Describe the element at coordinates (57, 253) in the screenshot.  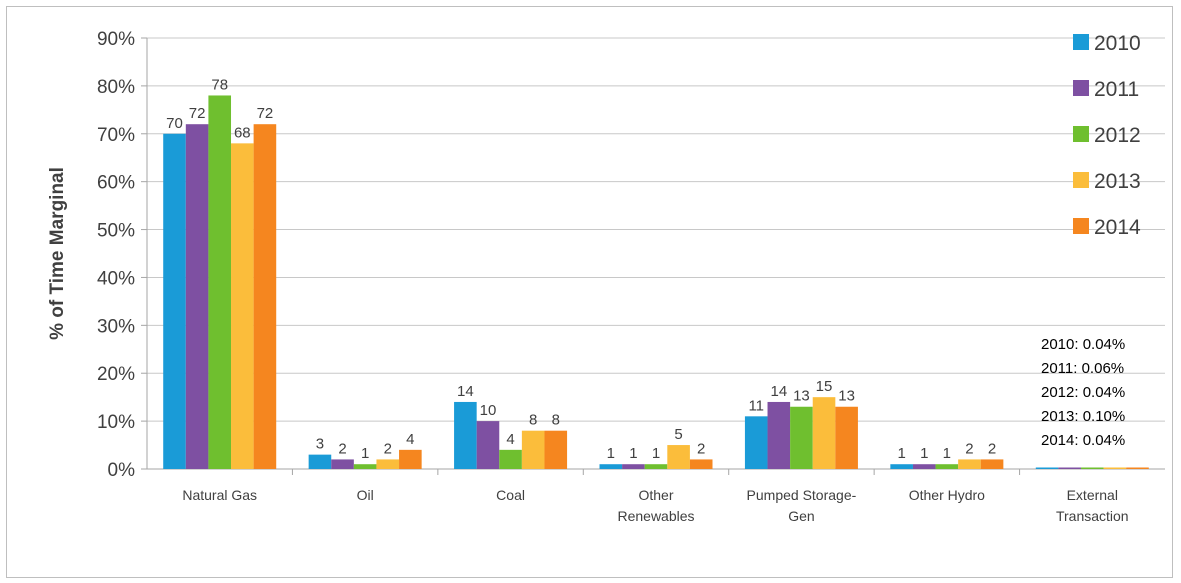
I see `y-axis-title: % of Time Marginal` at that location.